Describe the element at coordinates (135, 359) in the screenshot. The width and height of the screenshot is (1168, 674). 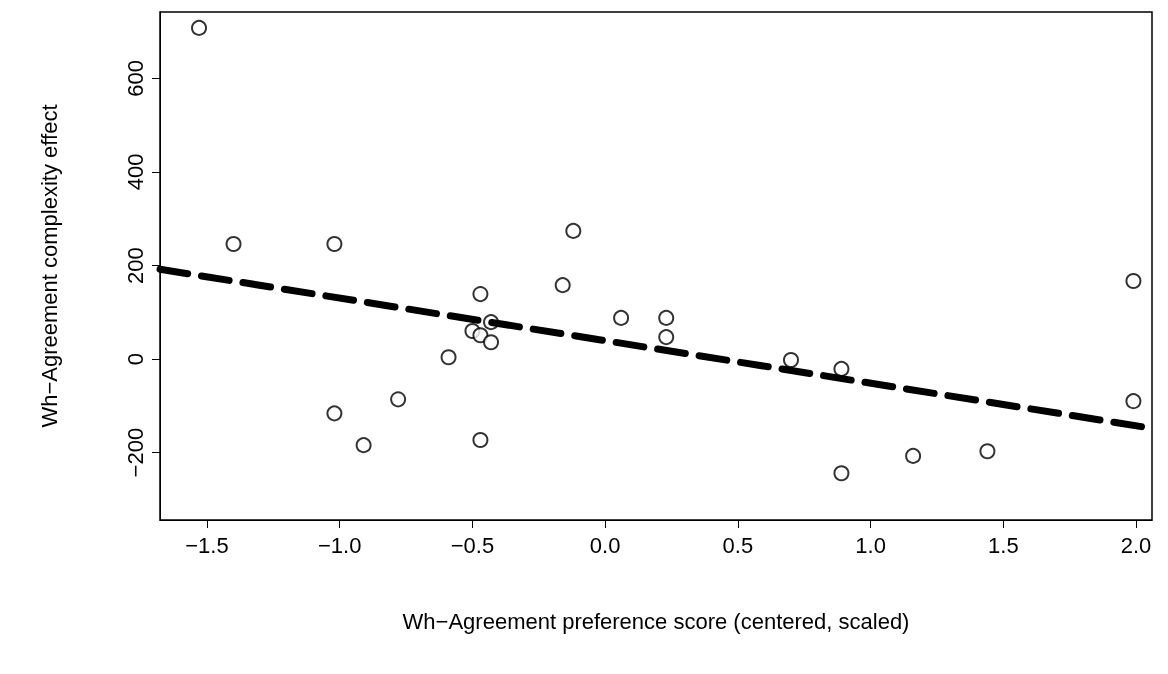
I see `y-tick-label: 0` at that location.